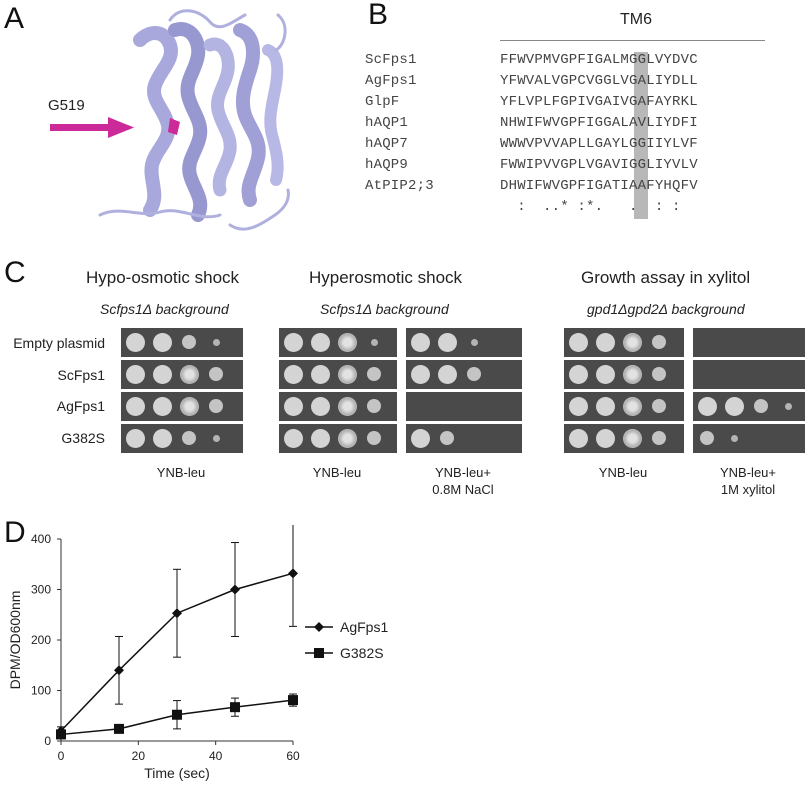  I want to click on legend-label: AgFps1, so click(364, 627).